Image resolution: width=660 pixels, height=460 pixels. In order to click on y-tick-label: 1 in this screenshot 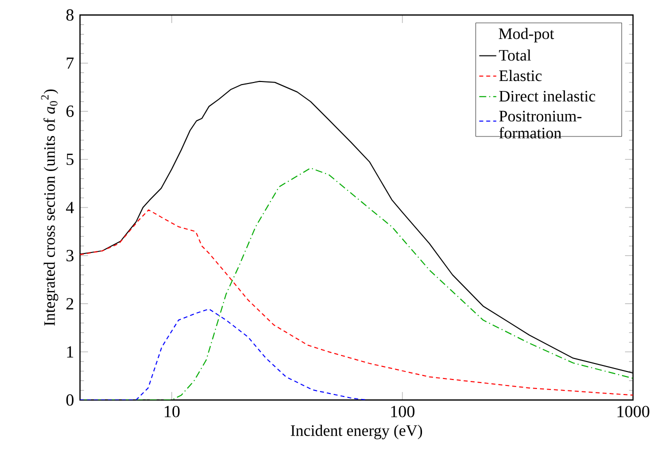, I will do `click(70, 352)`.